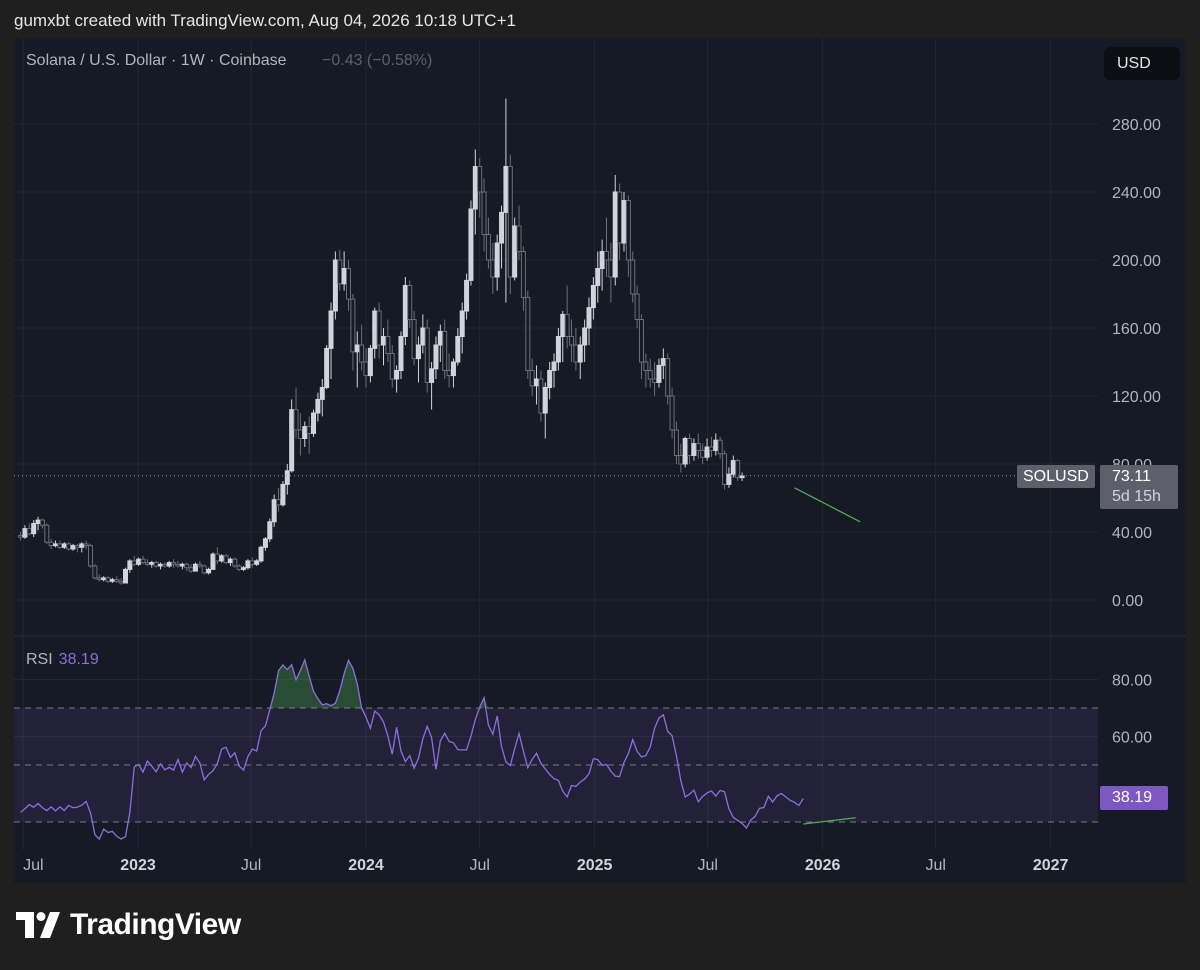 The height and width of the screenshot is (970, 1200). I want to click on price-tick-label: 0.00, so click(1127, 601).